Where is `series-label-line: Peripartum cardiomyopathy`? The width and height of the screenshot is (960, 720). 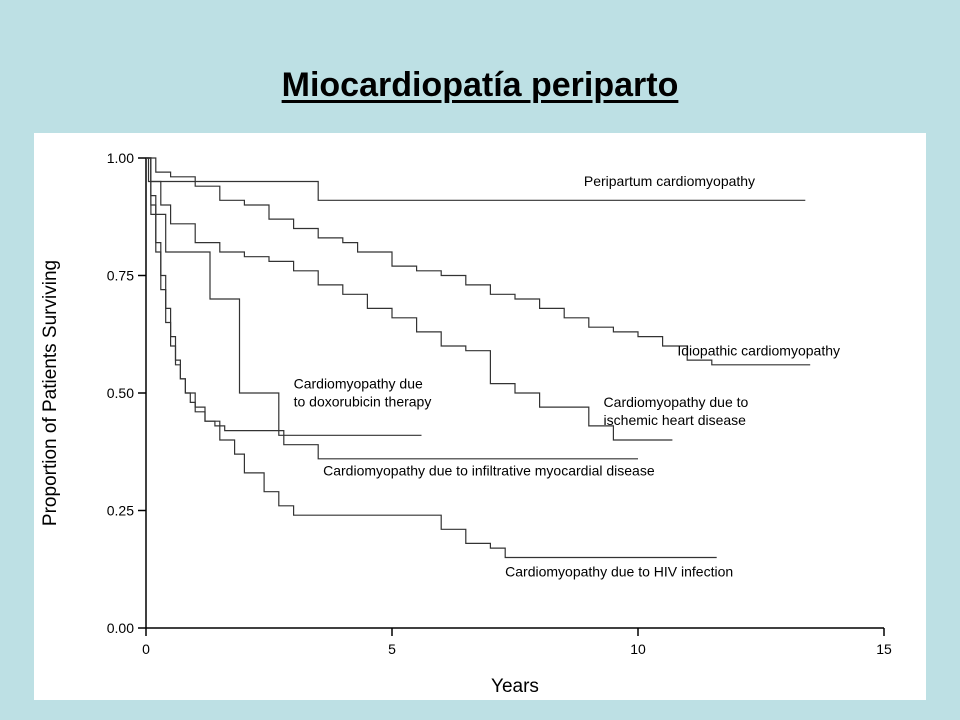
series-label-line: Peripartum cardiomyopathy is located at coordinates (669, 181).